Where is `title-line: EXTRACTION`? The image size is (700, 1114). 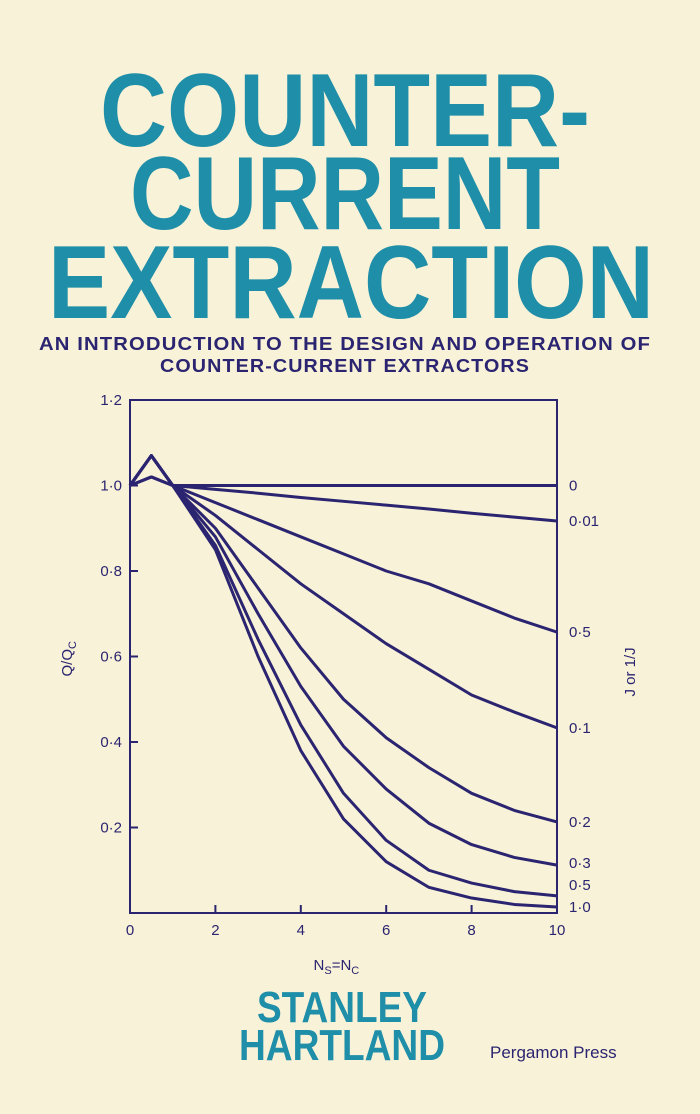
title-line: EXTRACTION is located at coordinates (351, 283).